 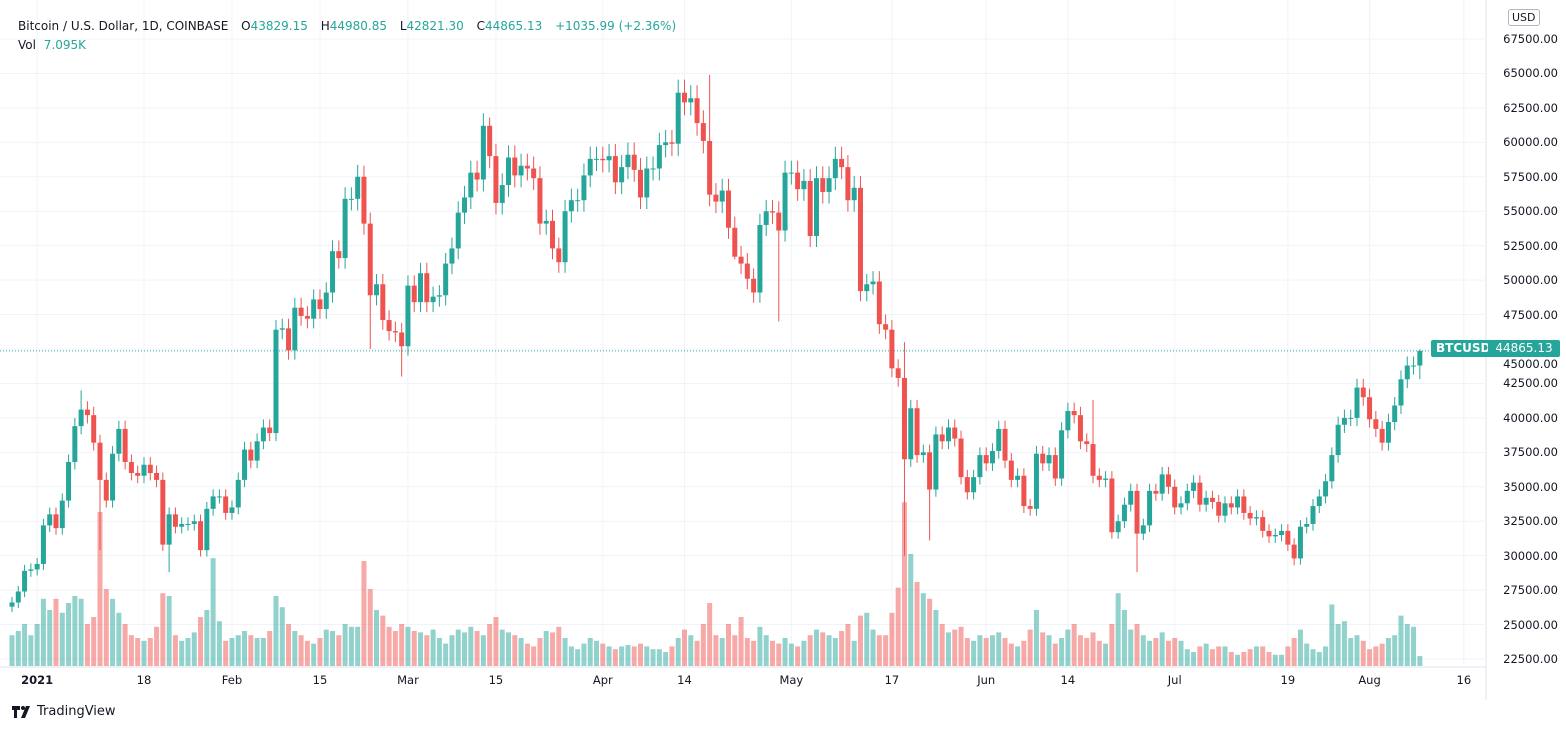 What do you see at coordinates (21, 711) in the screenshot?
I see `tradingview-logo-icon` at bounding box center [21, 711].